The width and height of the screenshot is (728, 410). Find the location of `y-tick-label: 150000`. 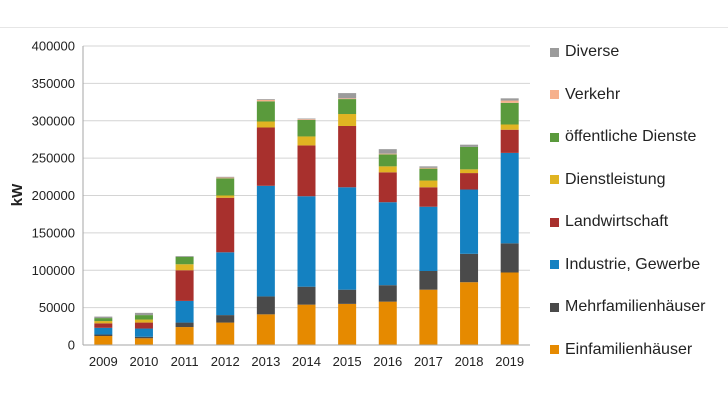

y-tick-label: 150000 is located at coordinates (53, 232).